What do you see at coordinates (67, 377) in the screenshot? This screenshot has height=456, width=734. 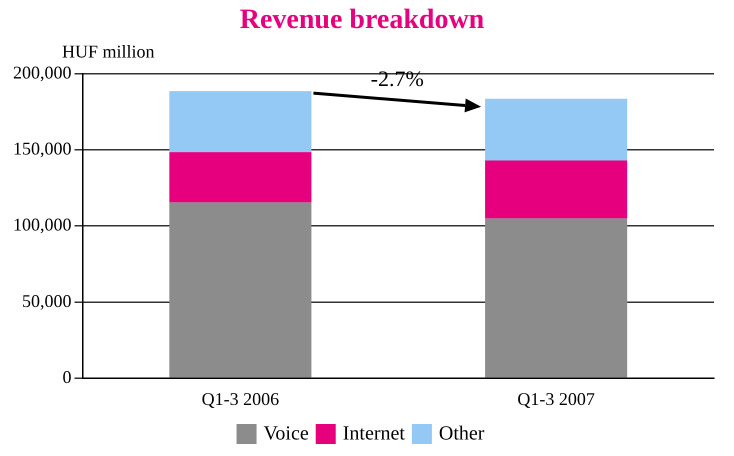 I see `y-tick-label: 0` at bounding box center [67, 377].